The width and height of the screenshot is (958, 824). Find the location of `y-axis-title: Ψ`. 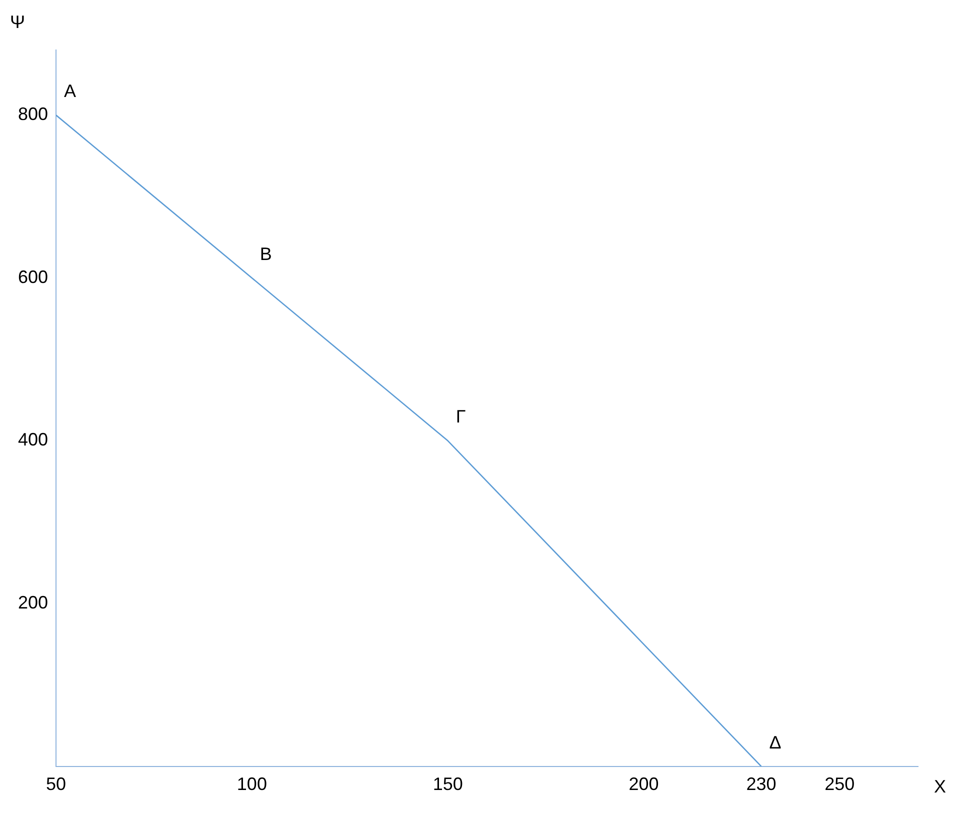

y-axis-title: Ψ is located at coordinates (18, 22).